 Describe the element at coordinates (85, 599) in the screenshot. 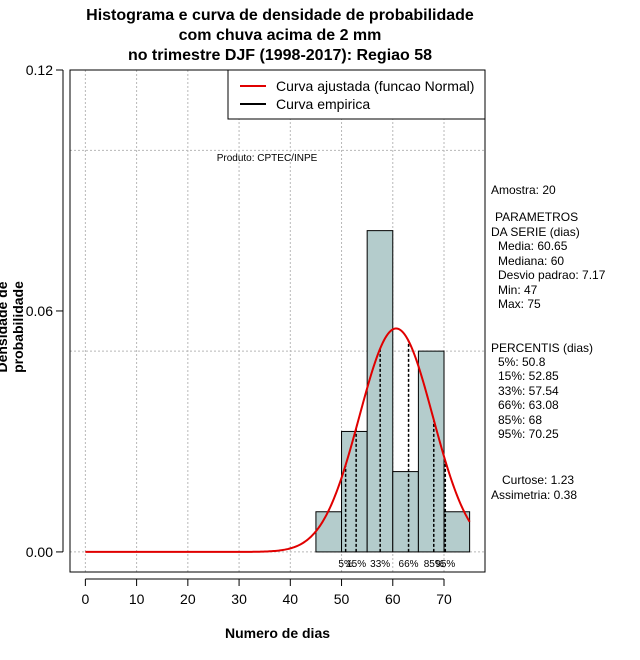

I see `x-tick-label: 0` at that location.